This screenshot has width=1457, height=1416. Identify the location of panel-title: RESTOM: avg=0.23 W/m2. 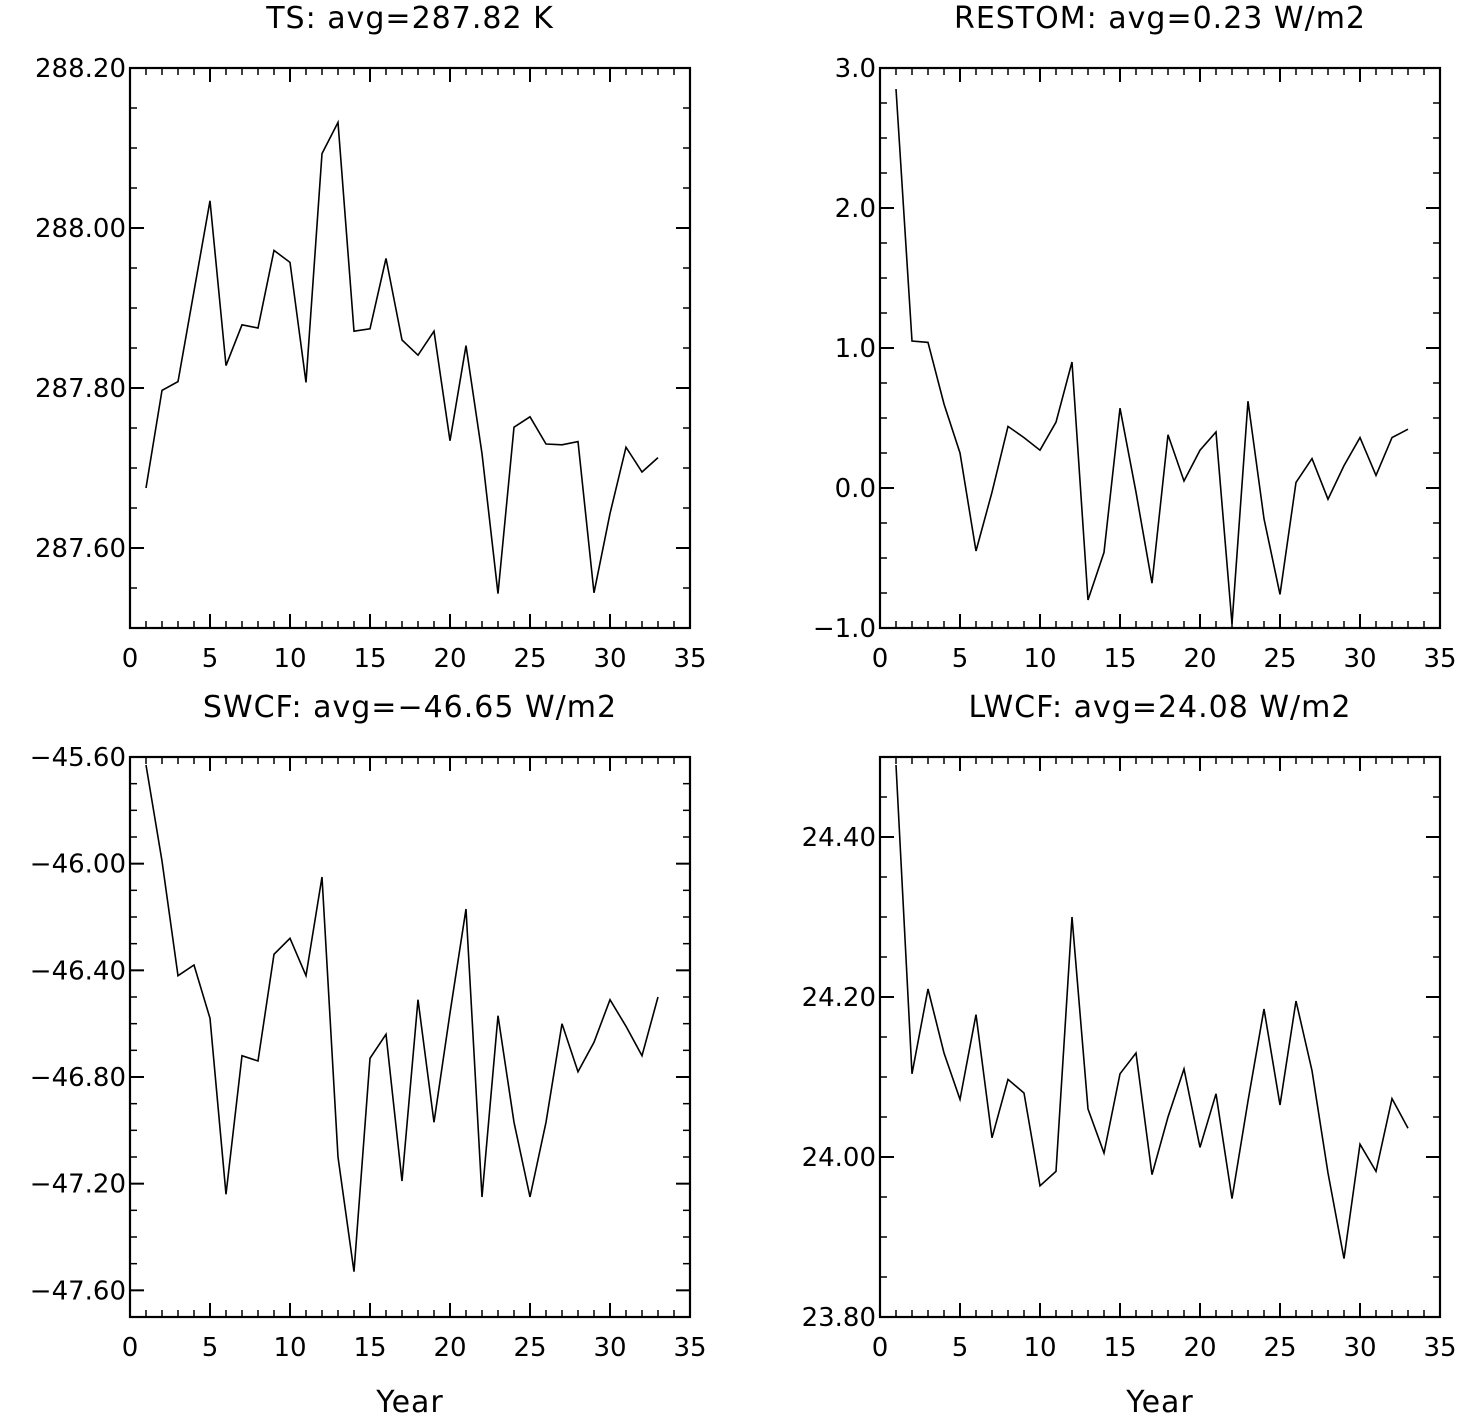
(1160, 18).